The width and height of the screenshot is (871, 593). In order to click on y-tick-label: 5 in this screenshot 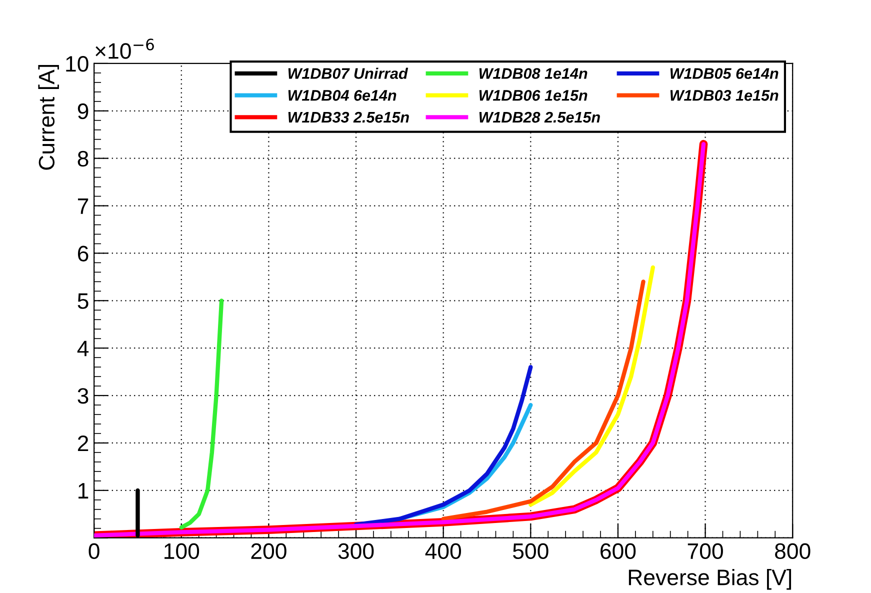, I will do `click(83, 301)`.